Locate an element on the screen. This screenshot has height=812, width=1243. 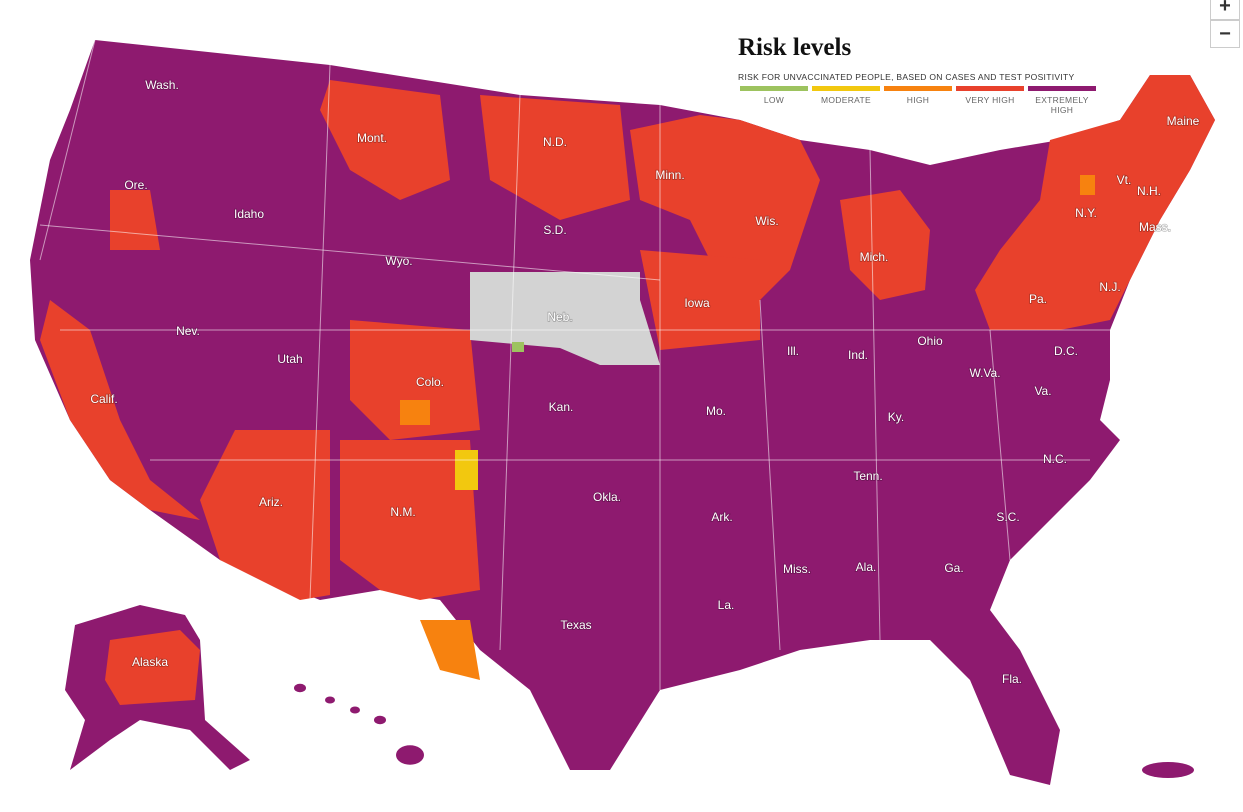
legend-label: MODERATE is located at coordinates (846, 100).